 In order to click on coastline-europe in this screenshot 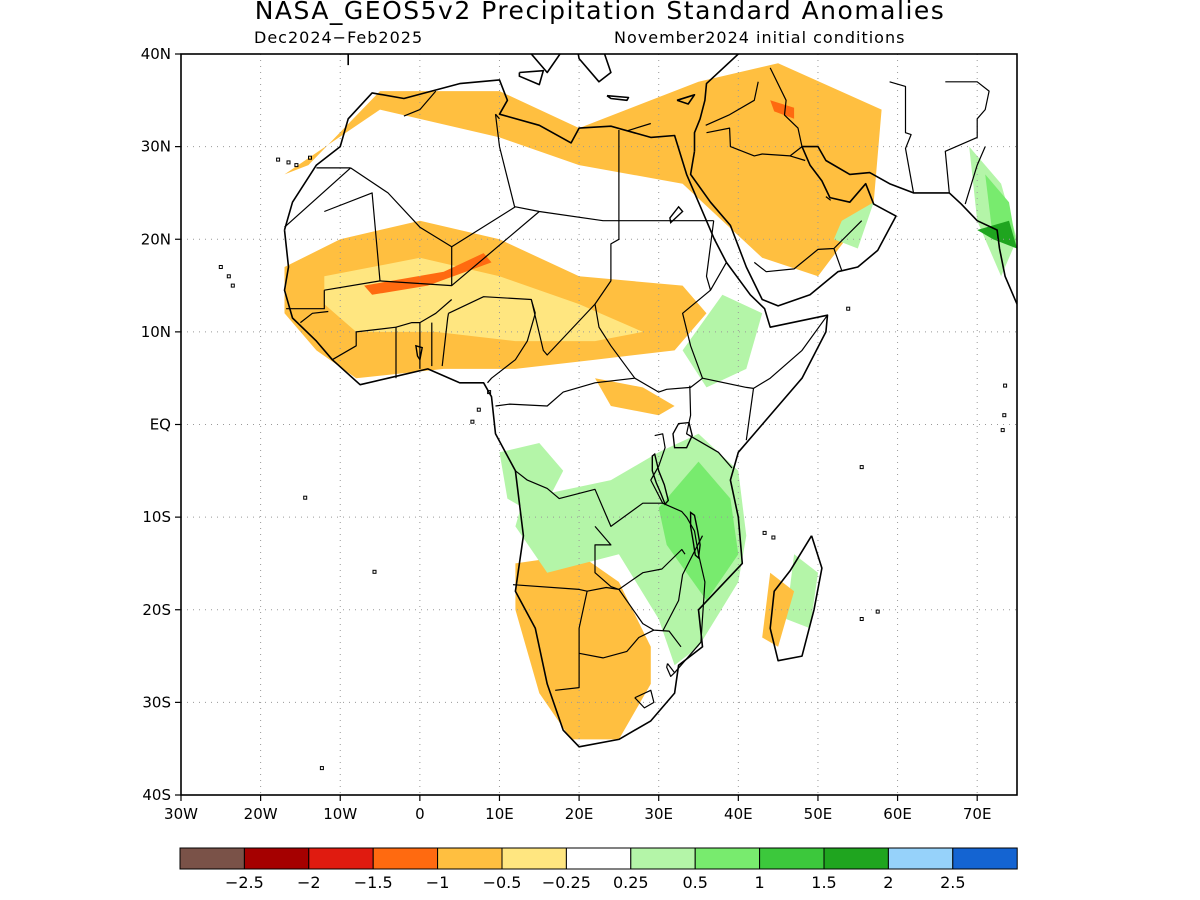, I will do `click(543, 103)`.